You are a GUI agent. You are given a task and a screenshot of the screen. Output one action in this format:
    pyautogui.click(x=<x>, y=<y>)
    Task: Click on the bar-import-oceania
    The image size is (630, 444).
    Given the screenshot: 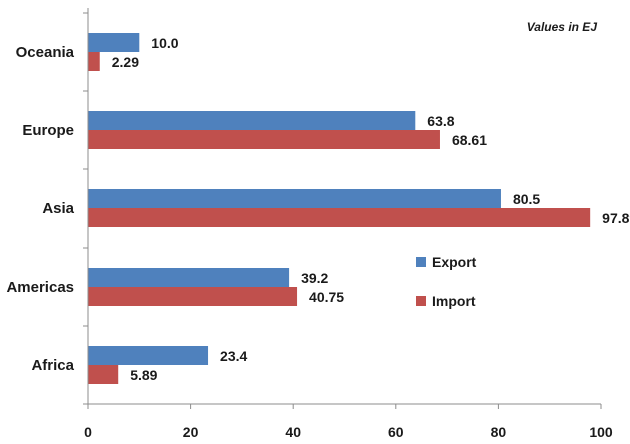 What is the action you would take?
    pyautogui.click(x=94, y=61)
    